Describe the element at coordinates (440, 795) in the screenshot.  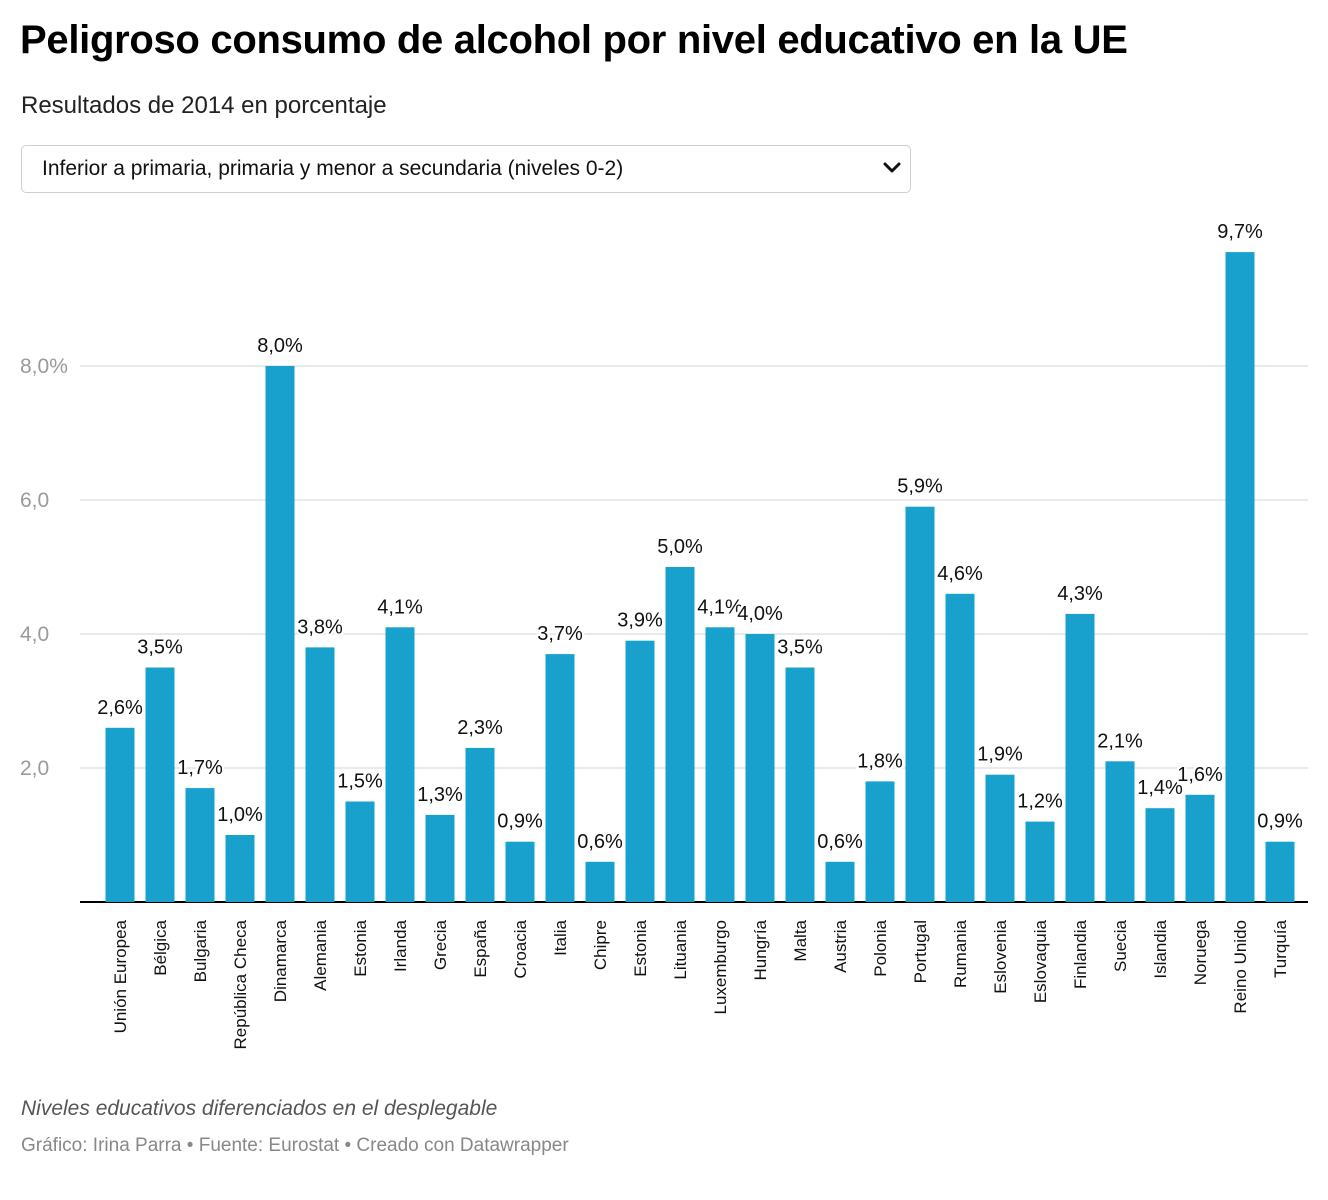
I see `value-label: 1,3%` at that location.